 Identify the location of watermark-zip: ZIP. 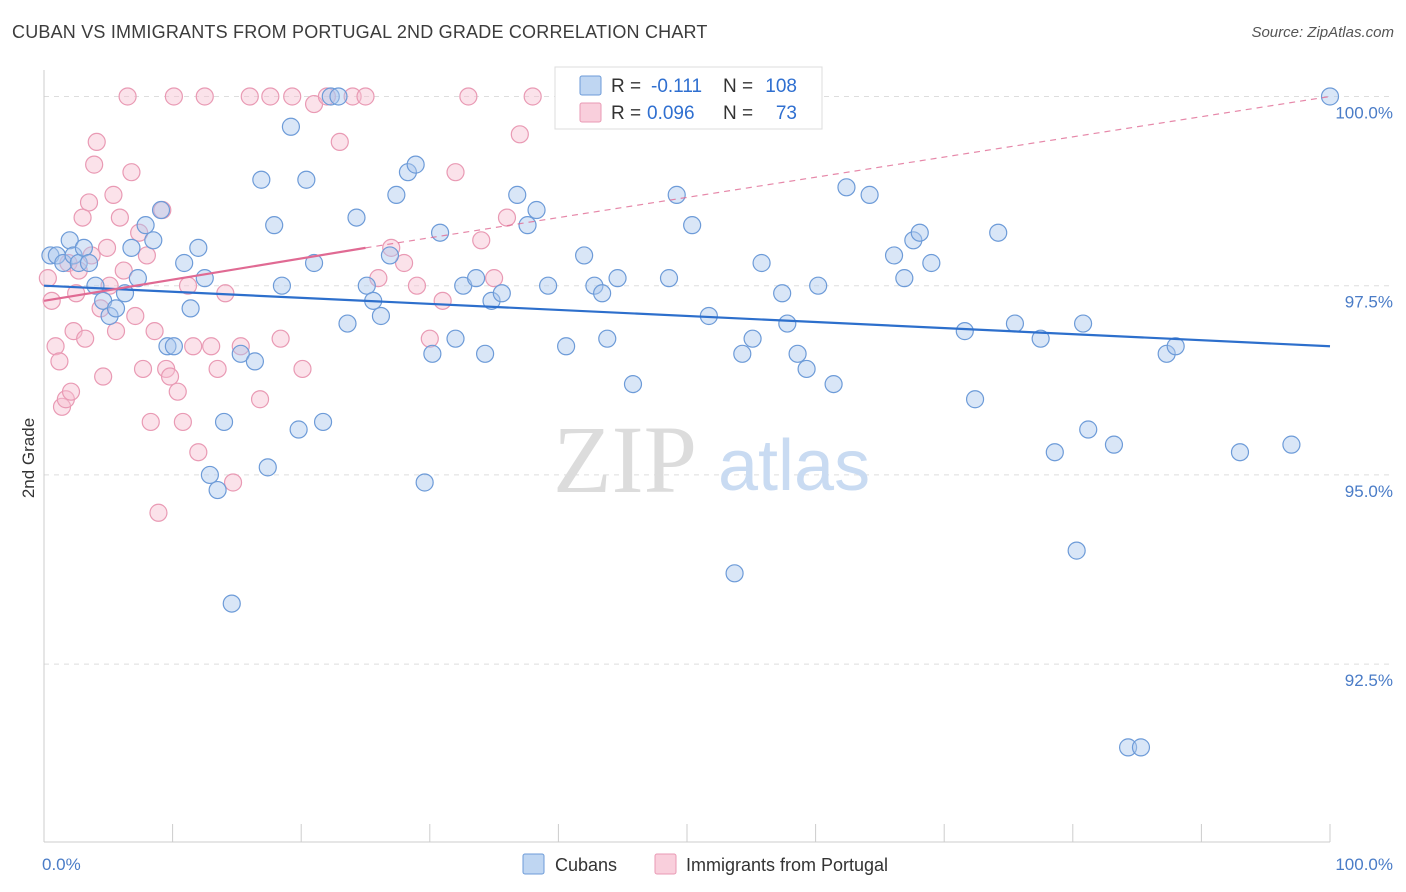
(625, 459).